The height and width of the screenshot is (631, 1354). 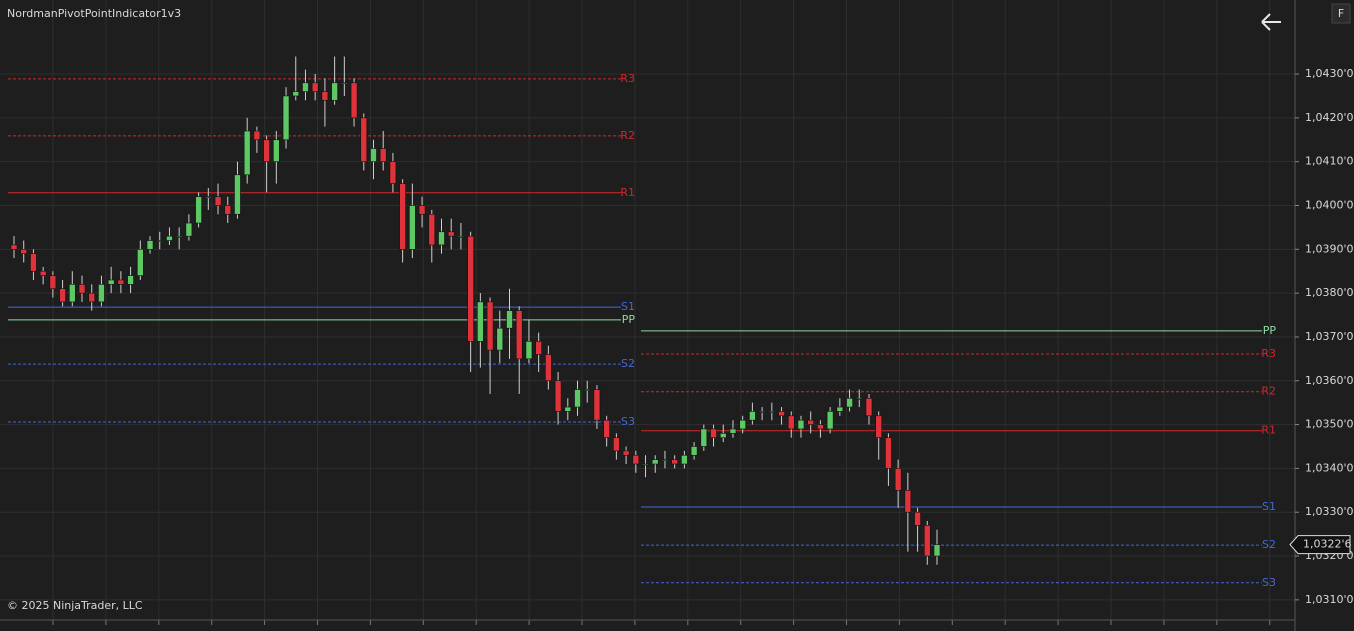 What do you see at coordinates (1329, 511) in the screenshot?
I see `y-tick-label: 1,0330'0` at bounding box center [1329, 511].